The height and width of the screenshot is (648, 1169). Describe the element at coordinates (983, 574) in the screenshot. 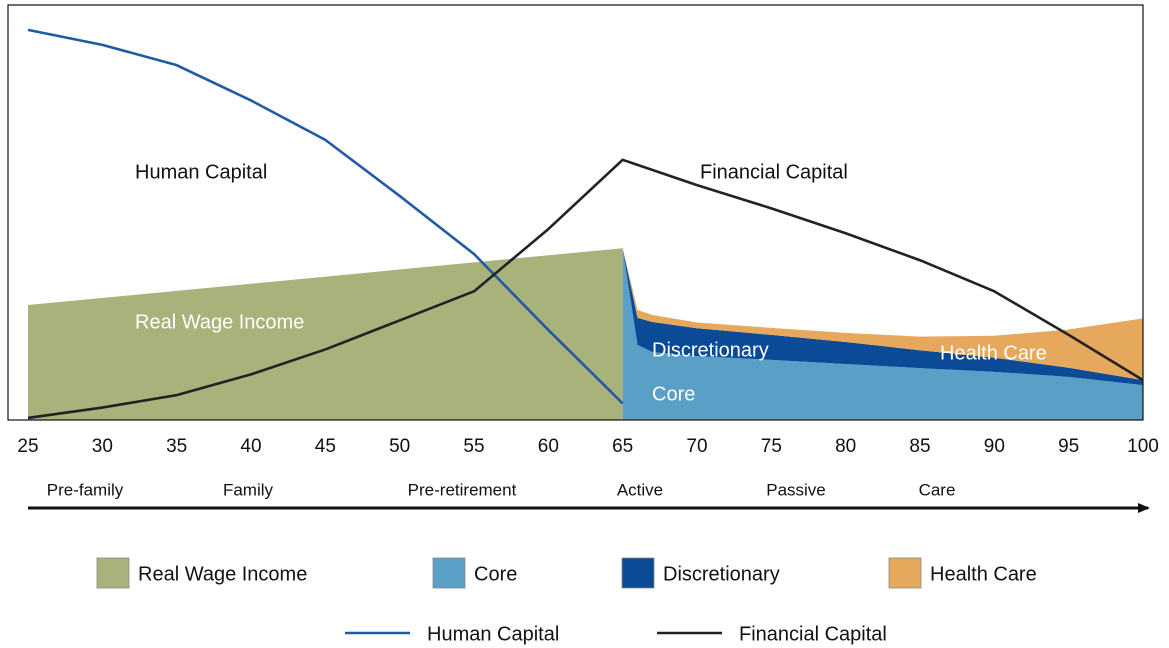

I see `legend-label: Health Care` at that location.